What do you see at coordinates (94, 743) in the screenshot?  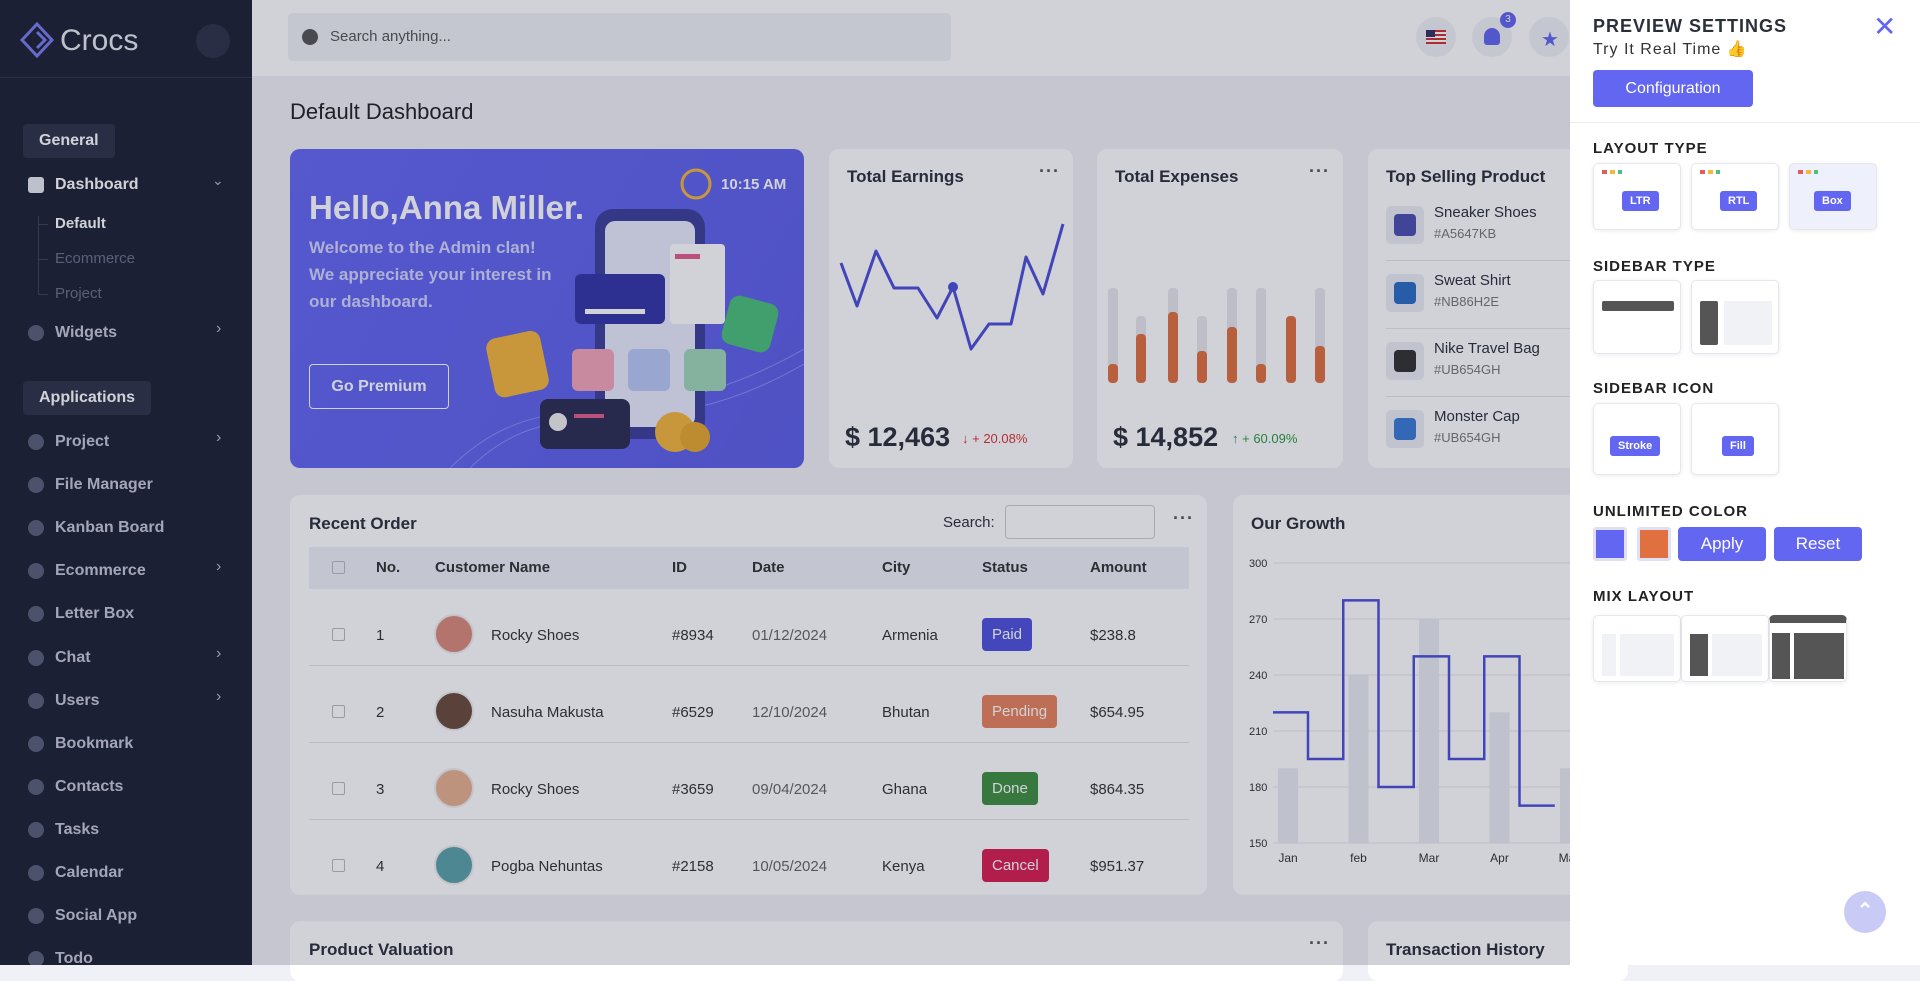 I see `nav-item: Bookmark` at bounding box center [94, 743].